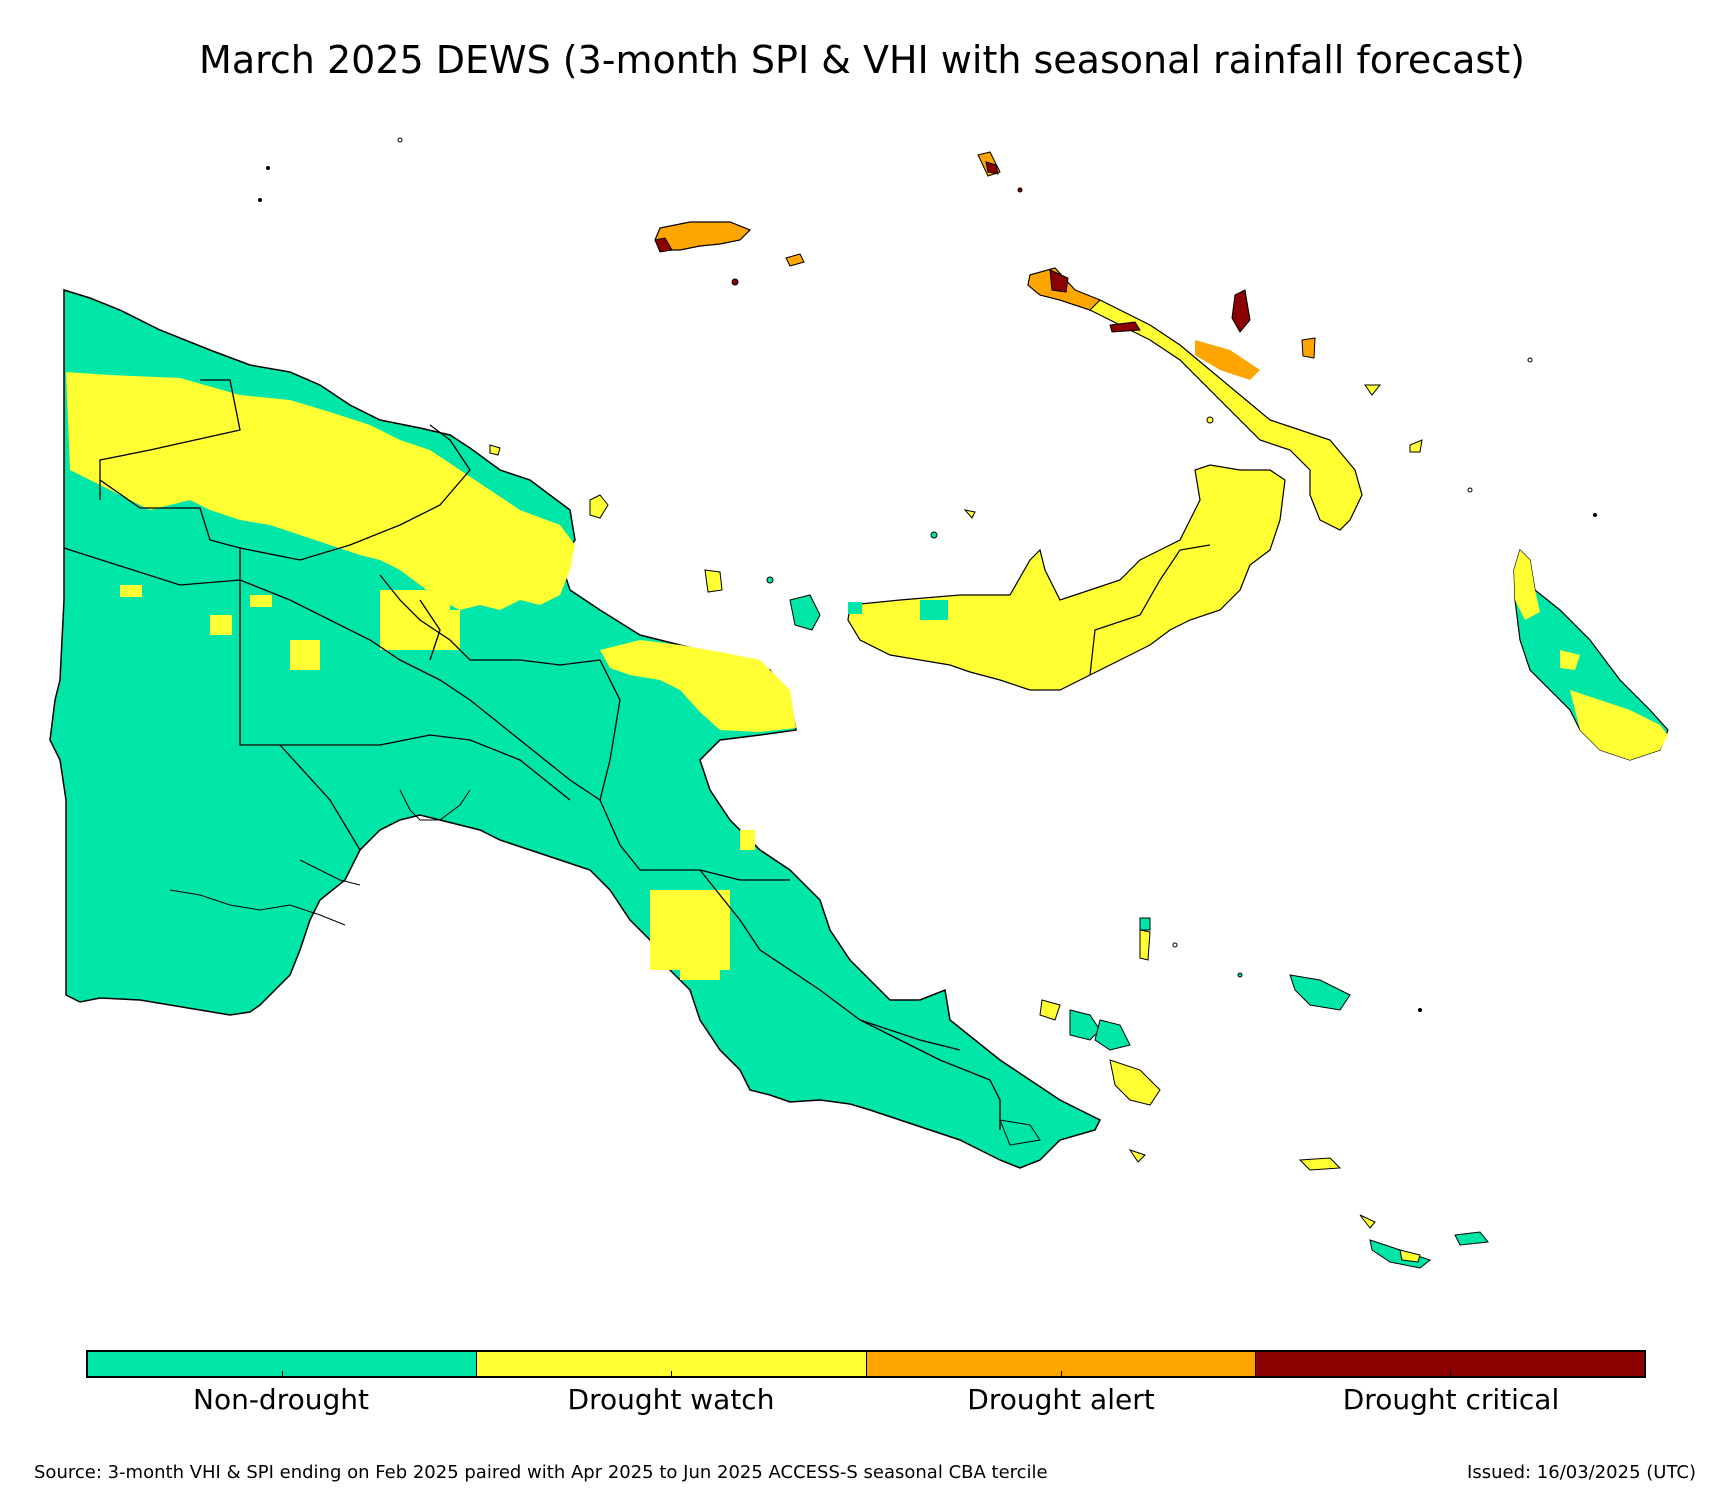 This screenshot has width=1724, height=1494. I want to click on new-britain-green-patch, so click(934, 610).